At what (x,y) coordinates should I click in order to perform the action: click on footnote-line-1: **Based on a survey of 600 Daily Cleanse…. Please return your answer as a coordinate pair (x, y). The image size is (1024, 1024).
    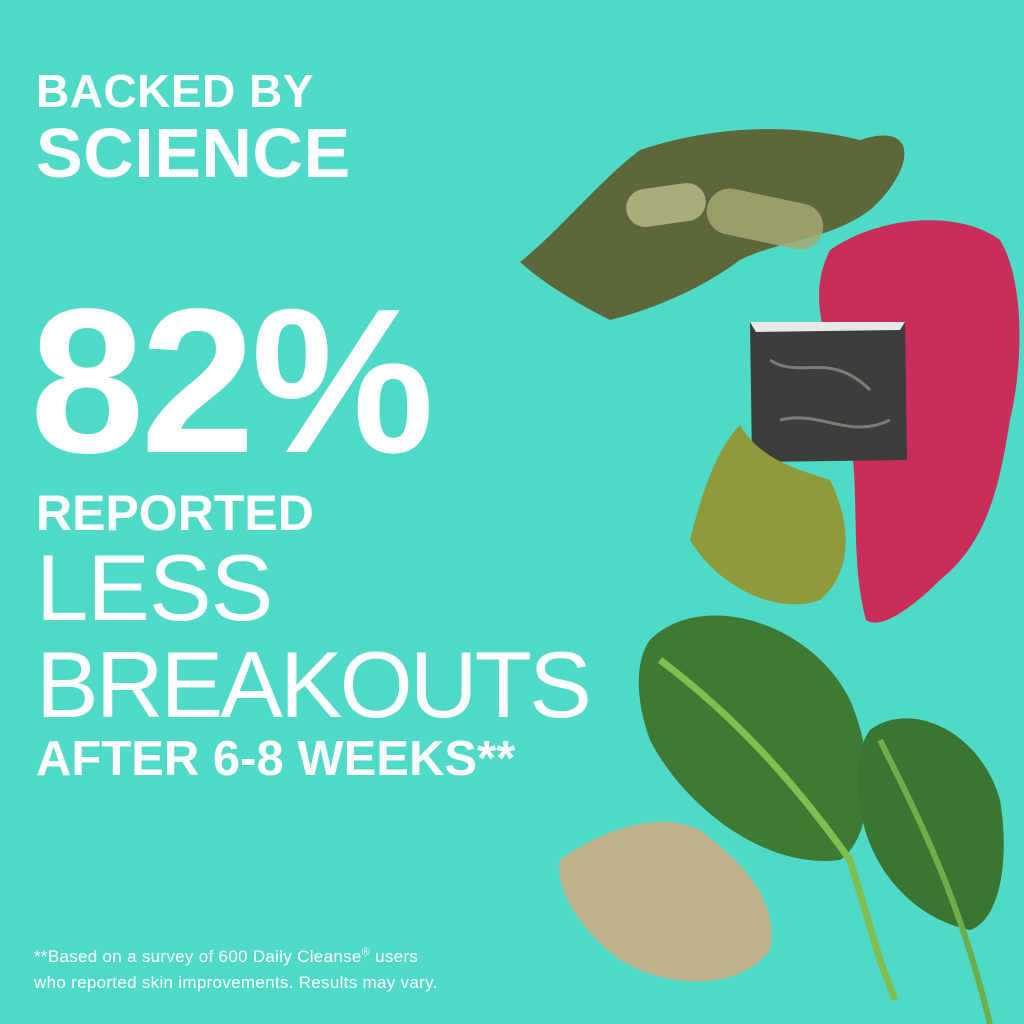
    Looking at the image, I should click on (236, 957).